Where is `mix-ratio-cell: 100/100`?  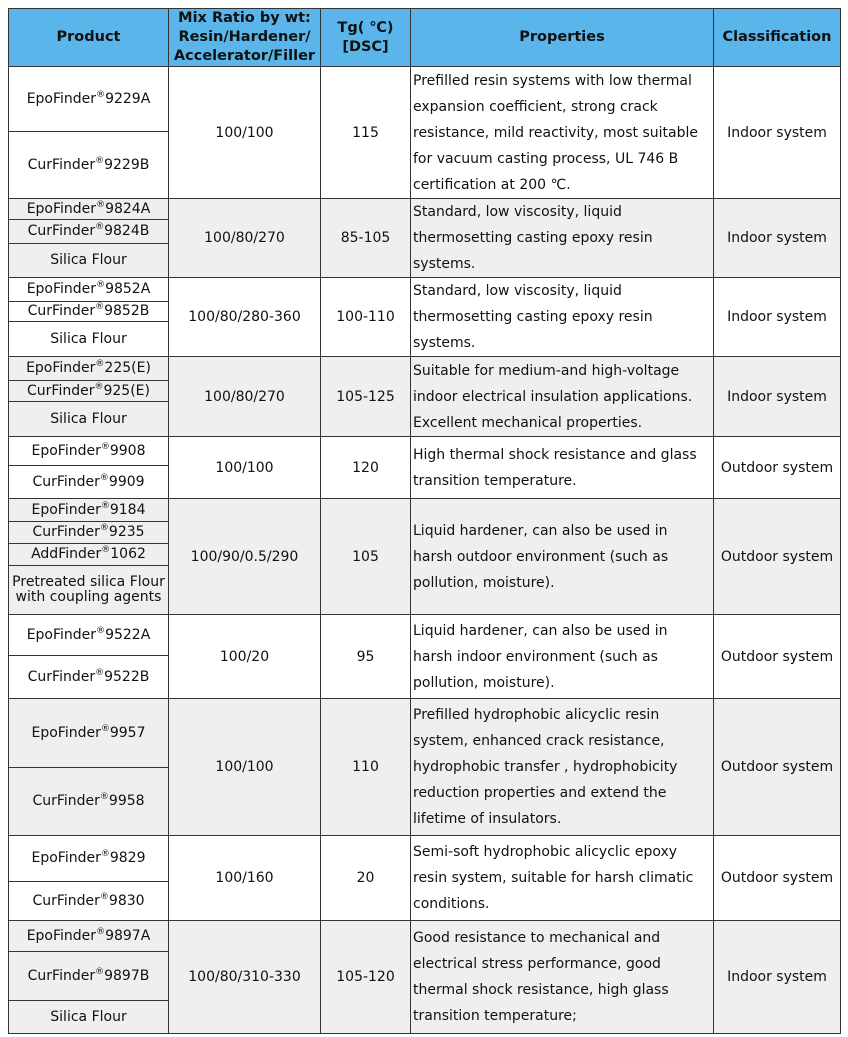 mix-ratio-cell: 100/100 is located at coordinates (244, 767).